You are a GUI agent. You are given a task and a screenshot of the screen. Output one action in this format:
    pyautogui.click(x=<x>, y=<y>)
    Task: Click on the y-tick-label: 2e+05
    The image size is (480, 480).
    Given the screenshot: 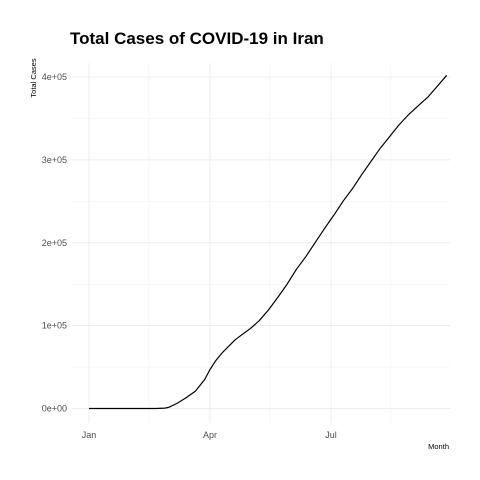 What is the action you would take?
    pyautogui.click(x=54, y=243)
    